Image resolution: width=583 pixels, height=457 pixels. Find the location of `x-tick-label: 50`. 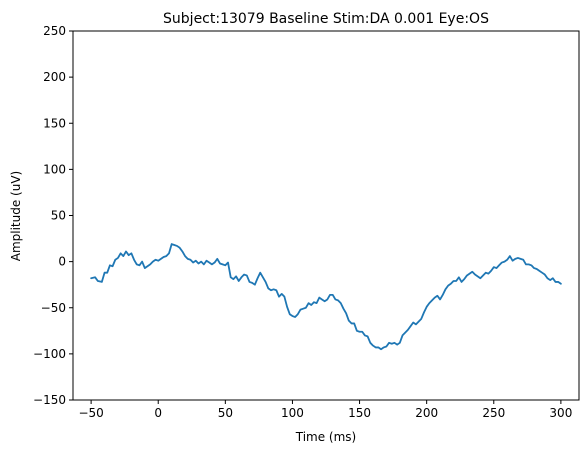

x-tick-label: 50 is located at coordinates (225, 413).